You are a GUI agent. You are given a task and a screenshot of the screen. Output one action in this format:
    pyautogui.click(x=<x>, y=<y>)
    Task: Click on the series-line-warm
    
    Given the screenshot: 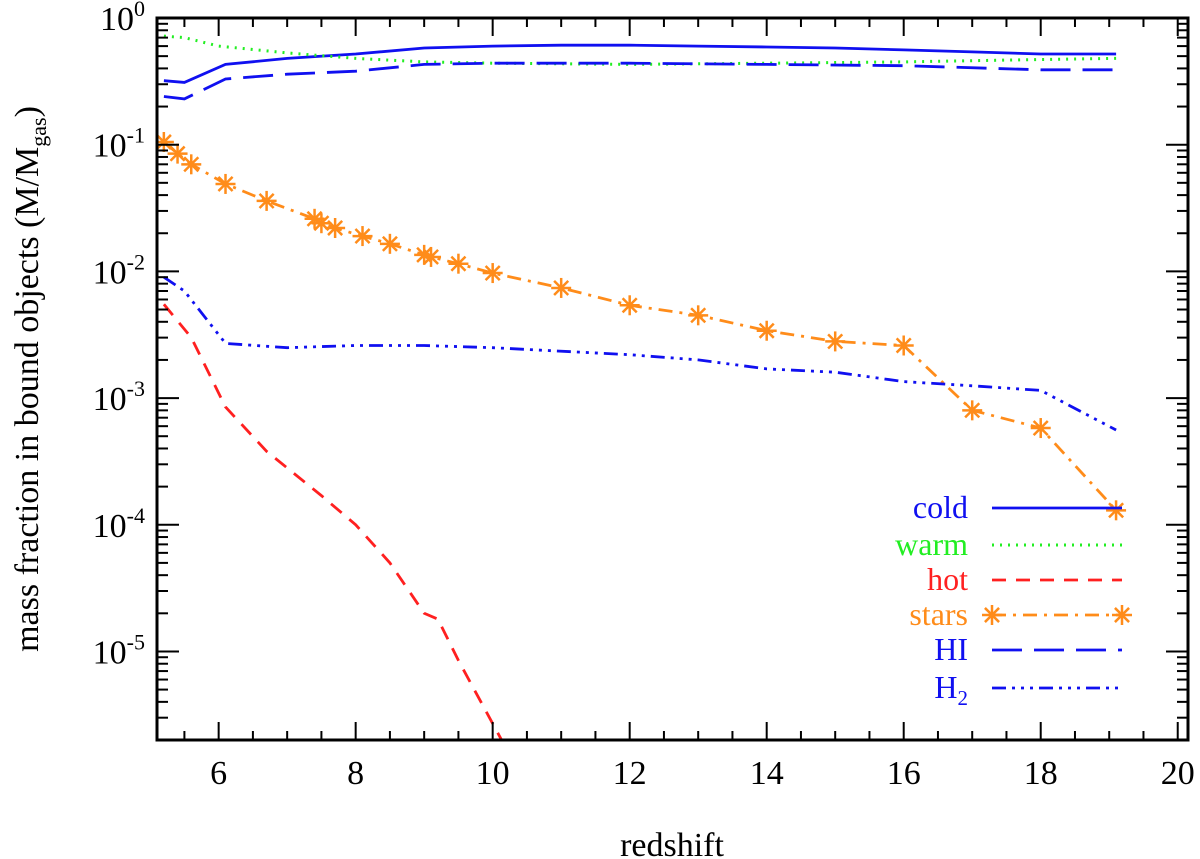 What is the action you would take?
    pyautogui.click(x=640, y=50)
    